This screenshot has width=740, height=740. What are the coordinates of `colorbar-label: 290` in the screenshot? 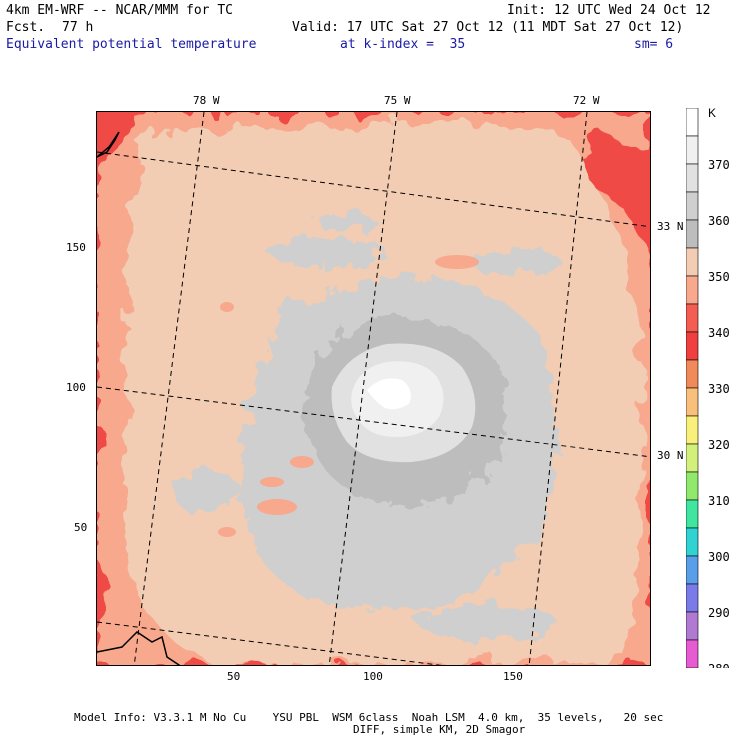 It's located at (719, 613).